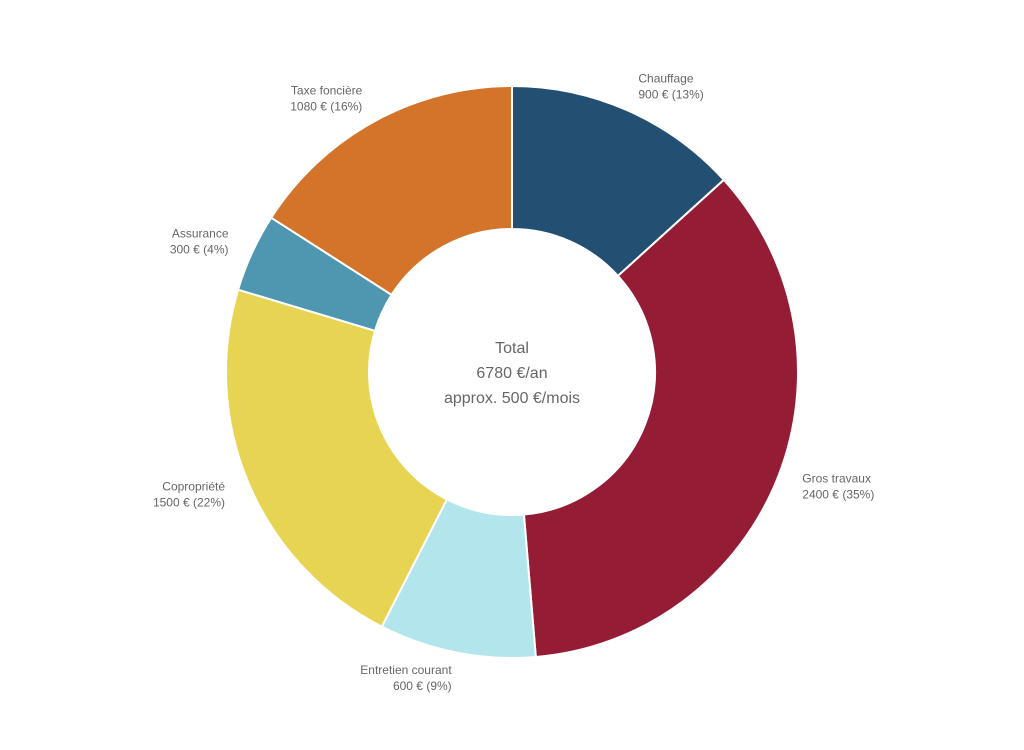 The image size is (1024, 750). What do you see at coordinates (189, 494) in the screenshot?
I see `slice-label-copropriete: Copropriété 1500 € (22%)` at bounding box center [189, 494].